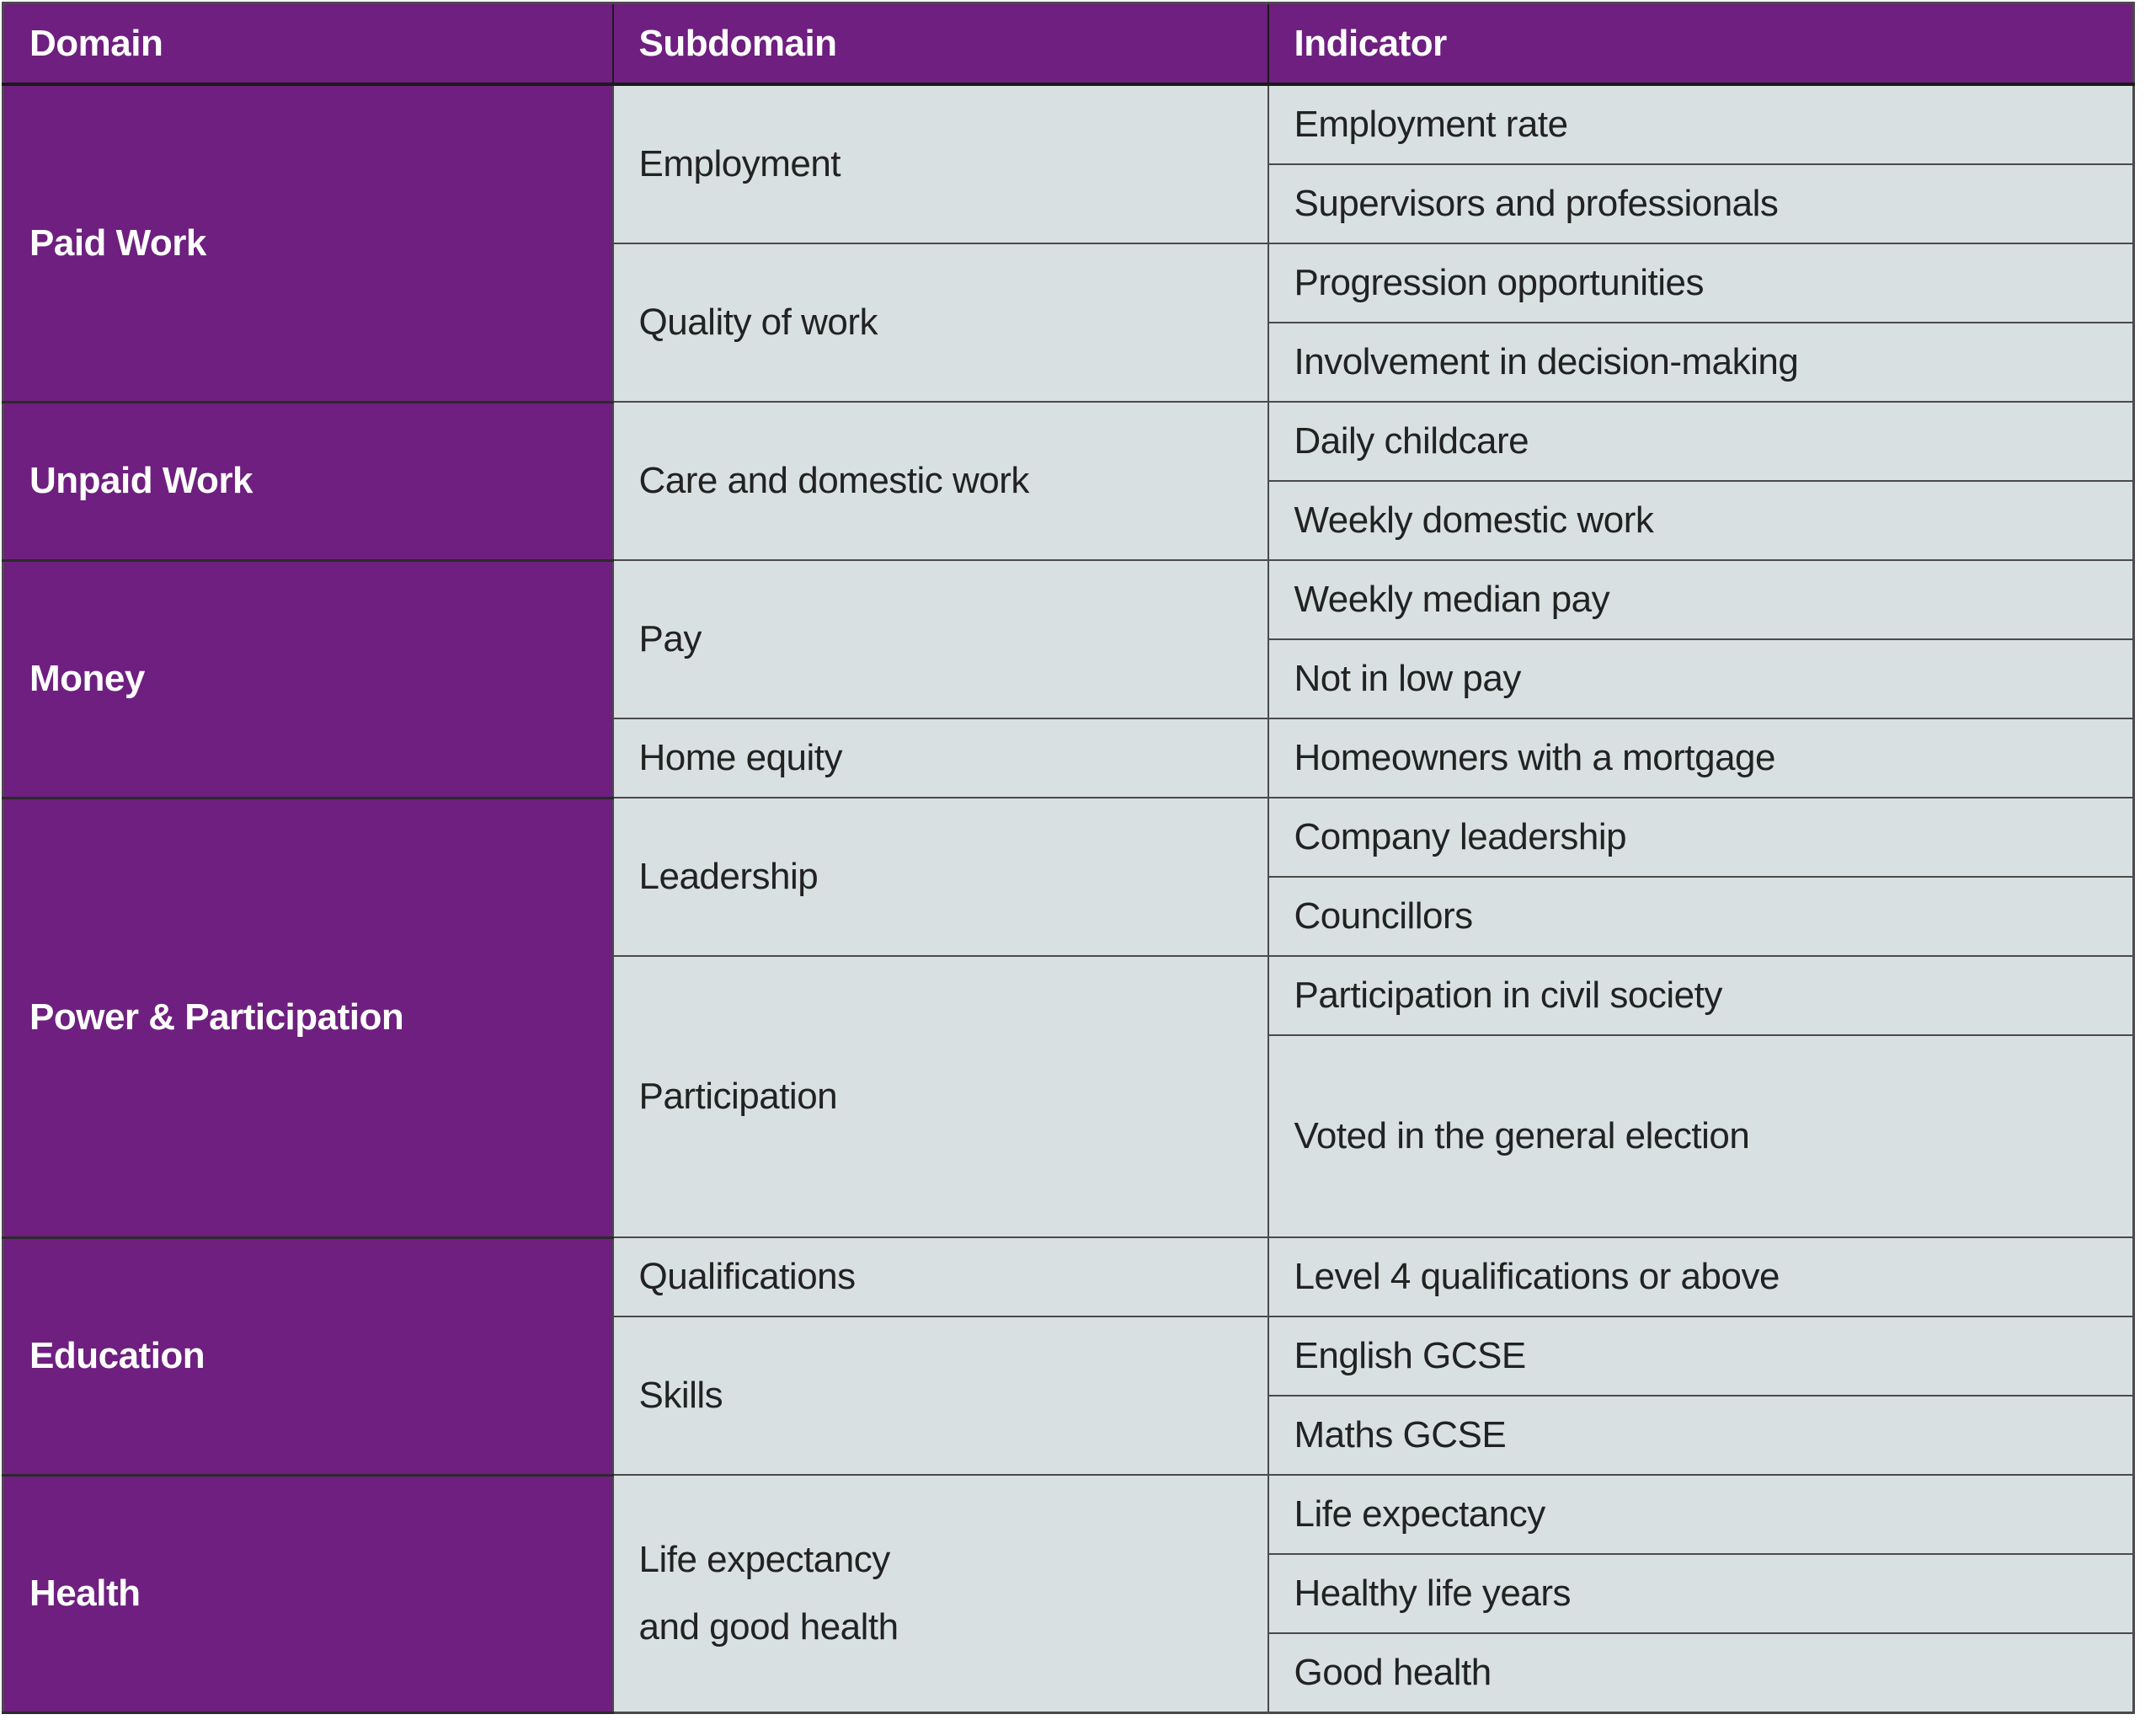  Describe the element at coordinates (940, 639) in the screenshot. I see `subdomain-cell: Pay` at that location.